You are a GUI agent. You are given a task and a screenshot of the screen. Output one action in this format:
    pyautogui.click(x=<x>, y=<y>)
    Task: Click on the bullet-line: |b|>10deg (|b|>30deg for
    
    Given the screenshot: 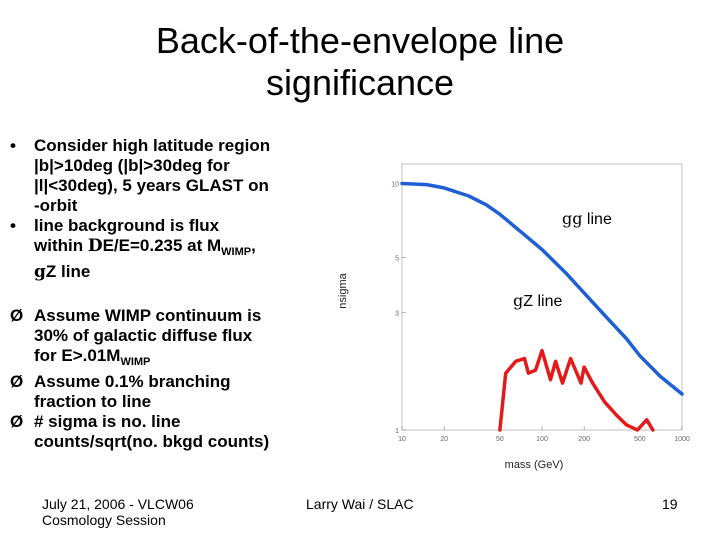 What is the action you would take?
    pyautogui.click(x=132, y=165)
    